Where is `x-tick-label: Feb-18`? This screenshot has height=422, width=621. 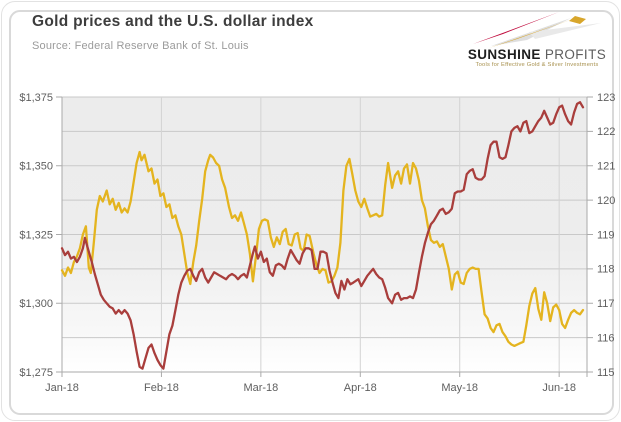 x-tick-label: Feb-18 is located at coordinates (161, 388).